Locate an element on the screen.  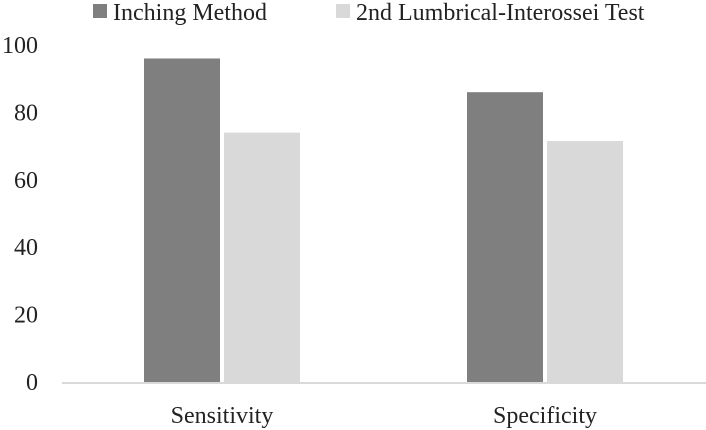
category-labels: Sensitivity Specificity is located at coordinates (384, 416).